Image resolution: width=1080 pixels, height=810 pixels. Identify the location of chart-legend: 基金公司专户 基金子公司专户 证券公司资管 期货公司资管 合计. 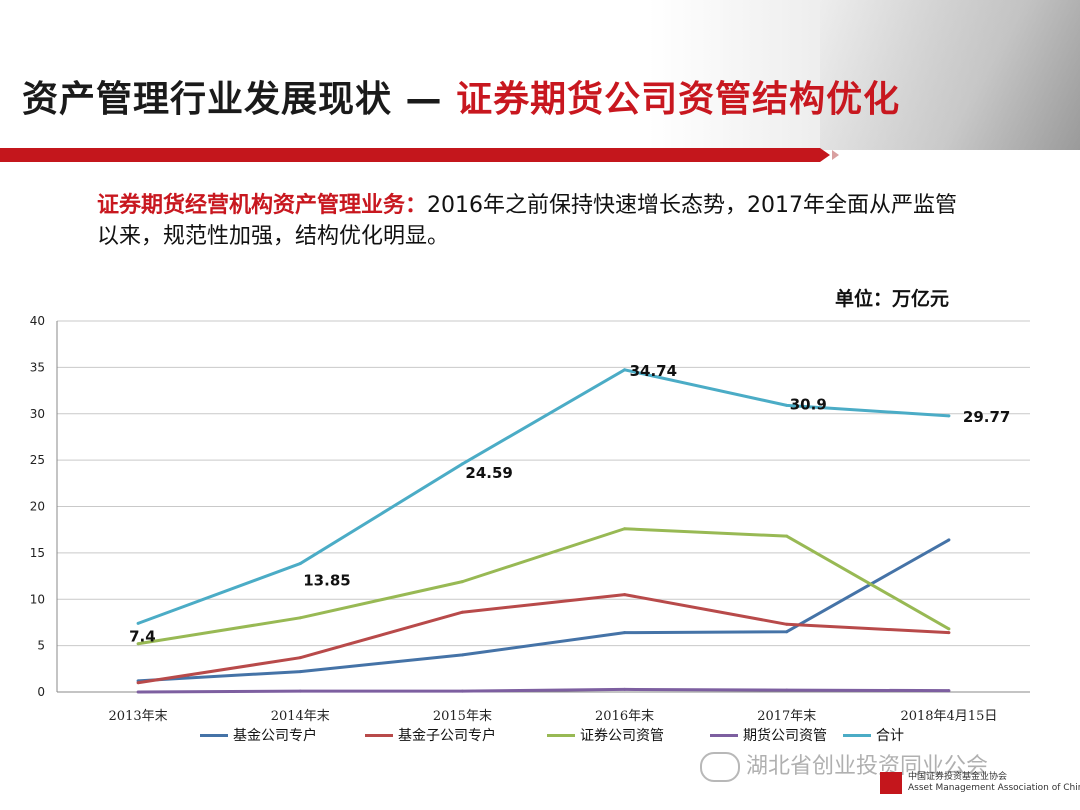
(580, 735).